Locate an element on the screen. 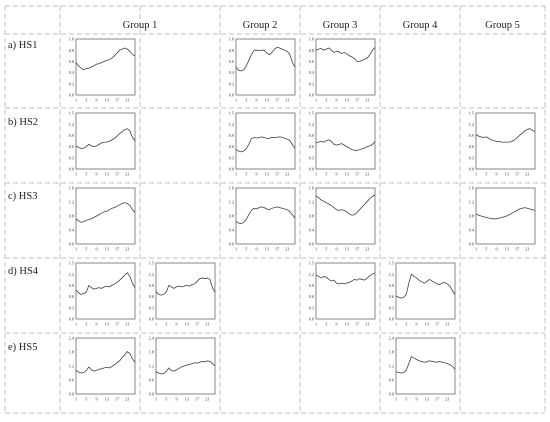 Image resolution: width=550 pixels, height=422 pixels. y-tick-label: 0.8 is located at coordinates (231, 216).